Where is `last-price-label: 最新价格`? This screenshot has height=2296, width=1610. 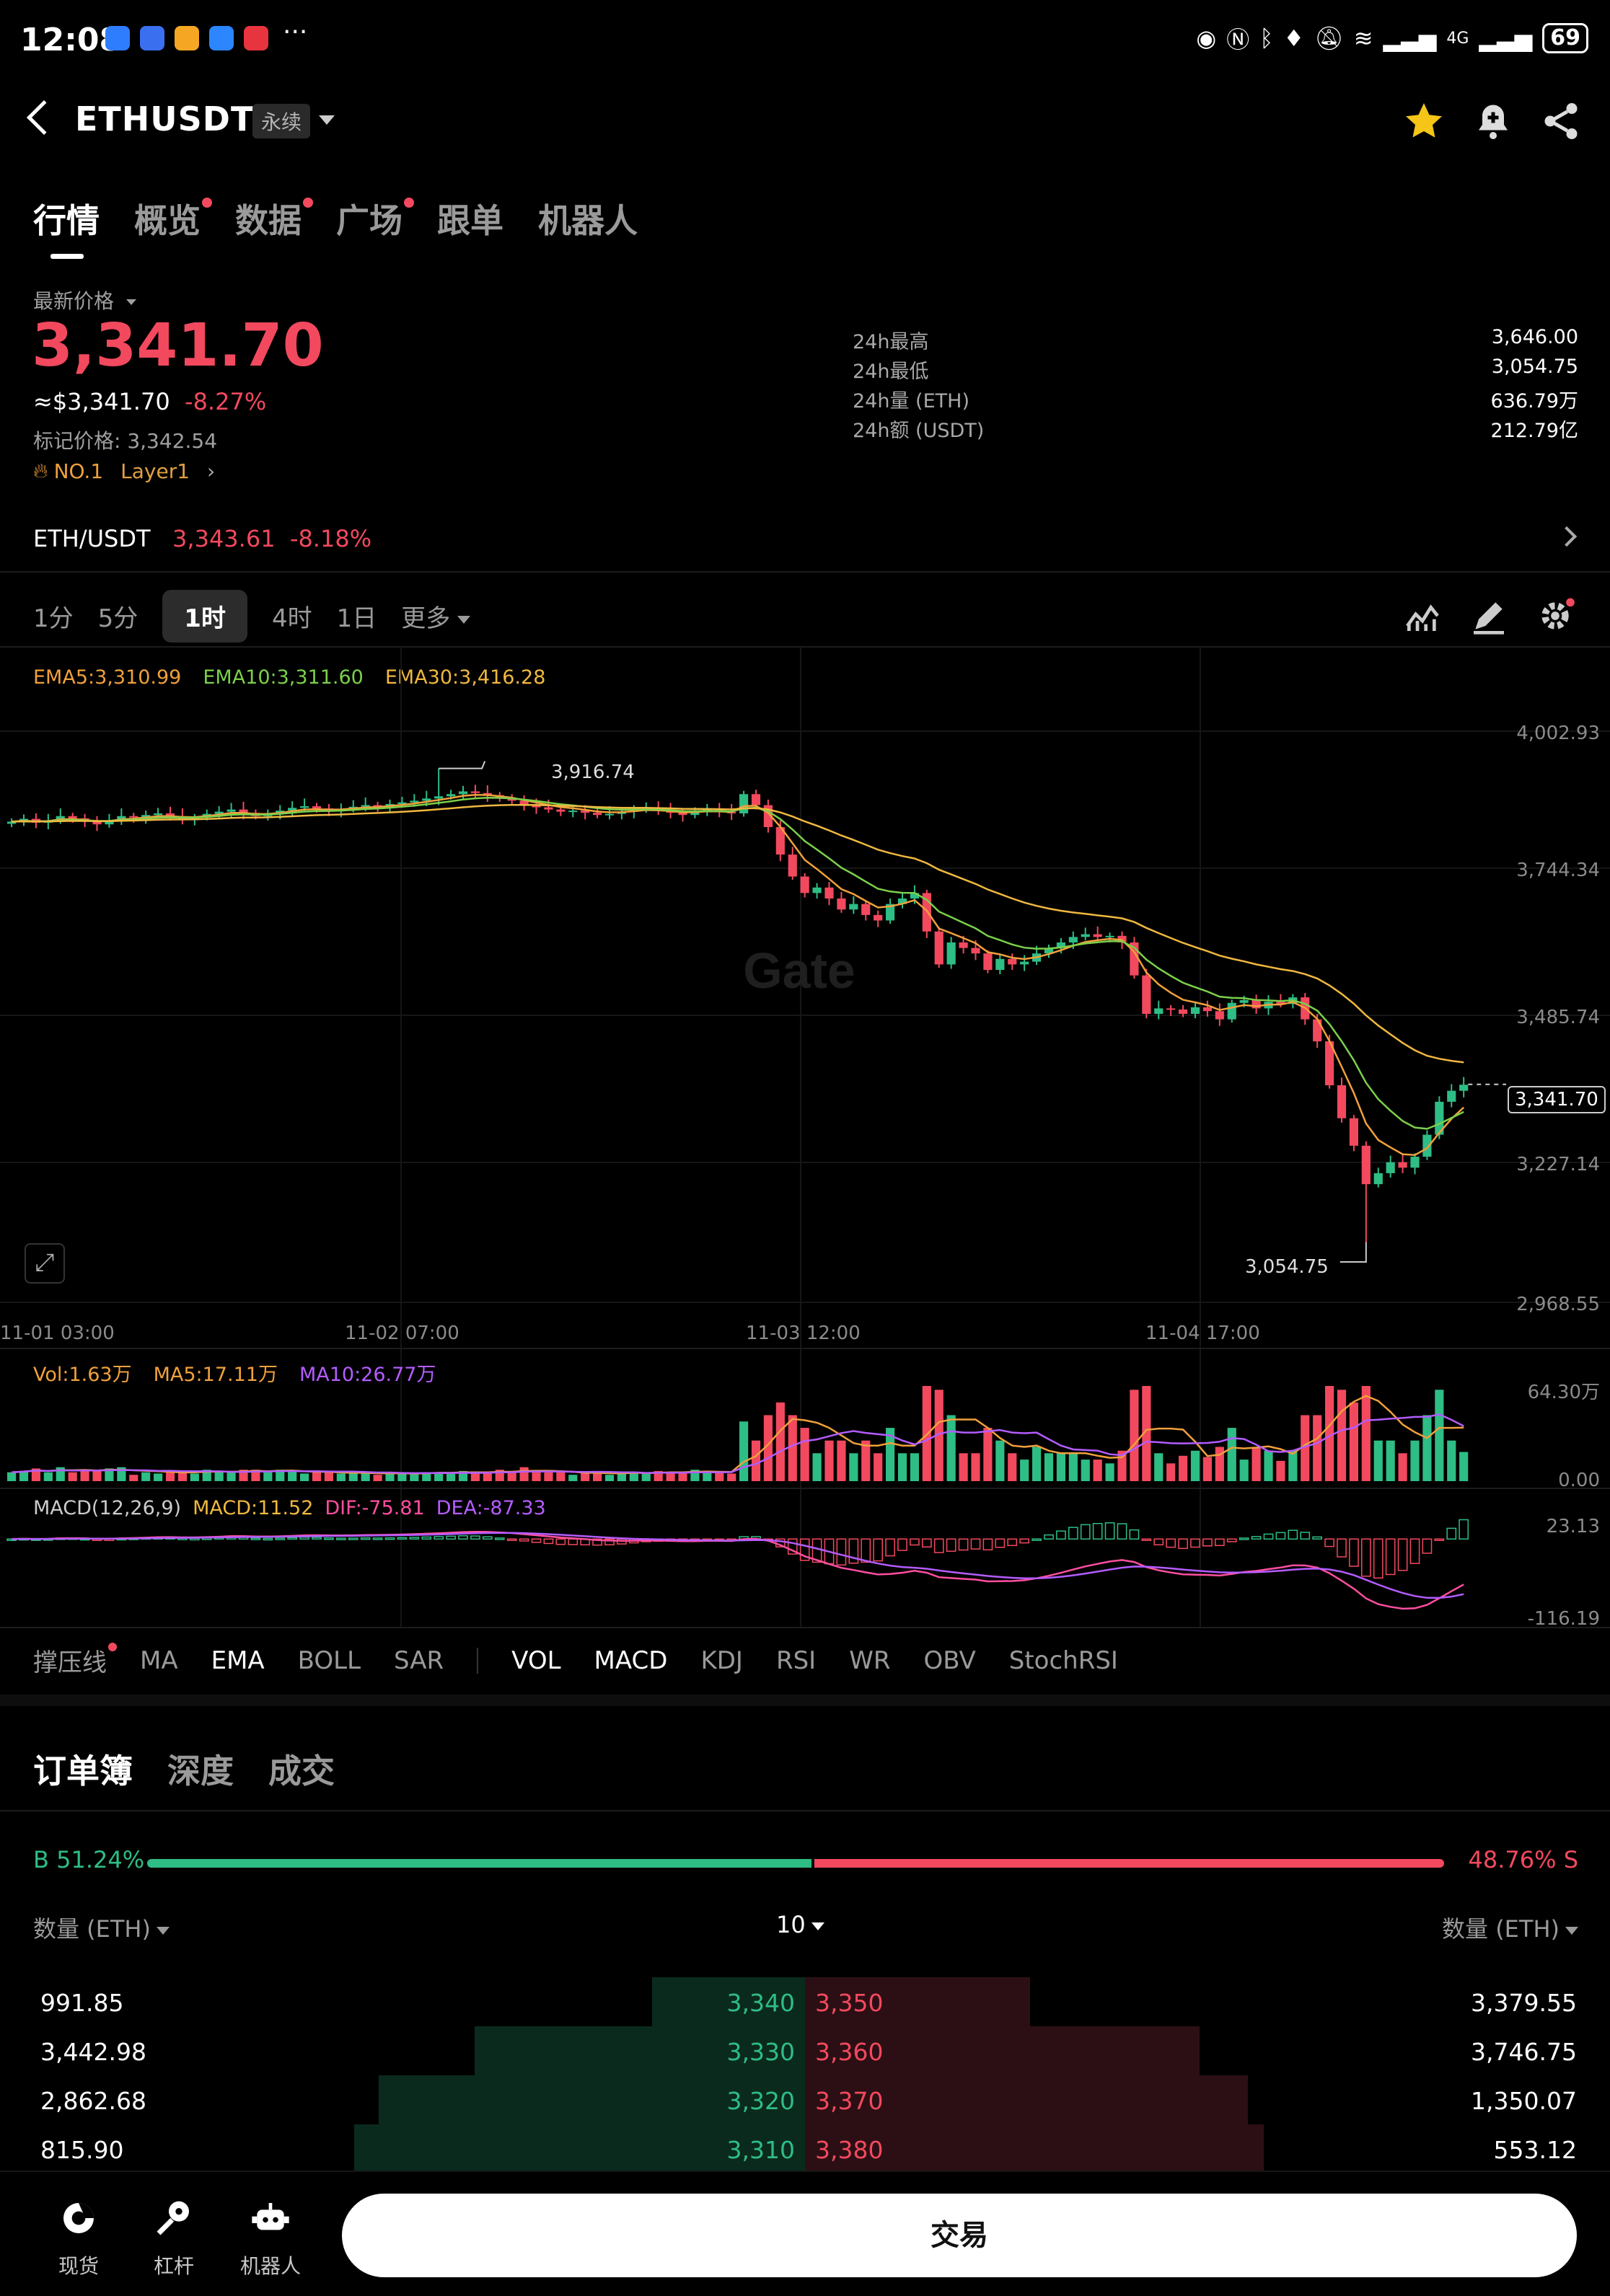 last-price-label: 最新价格 is located at coordinates (84, 300).